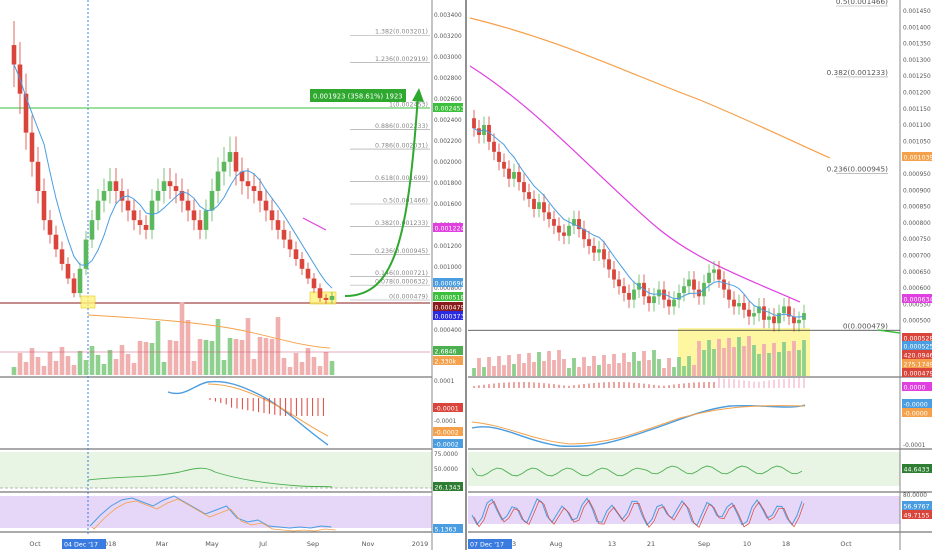 The image size is (932, 550). I want to click on left-macd-line, so click(248, 413).